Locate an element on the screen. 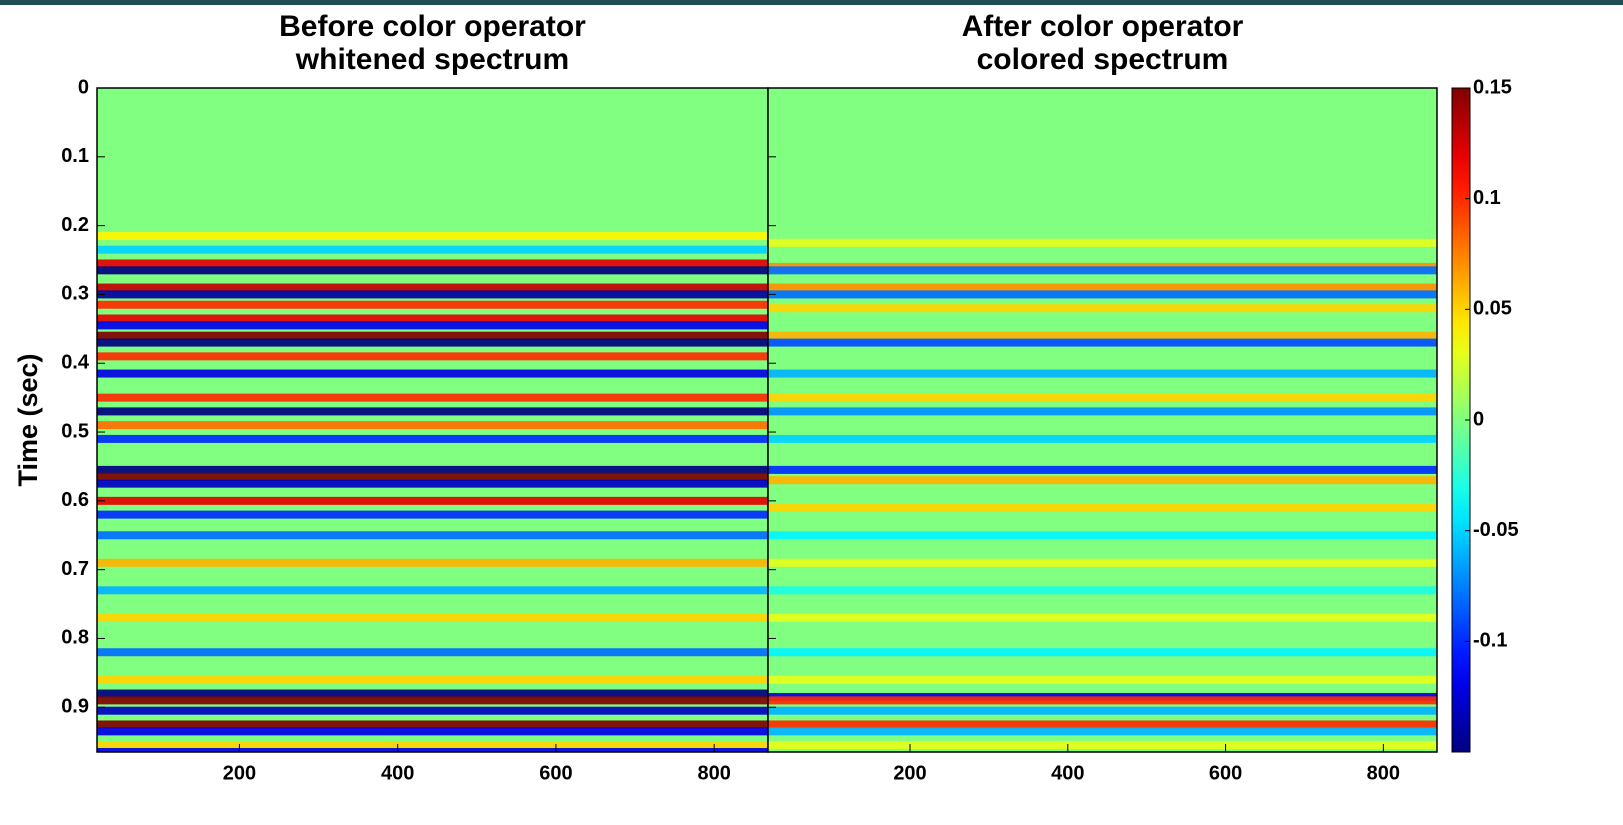 The image size is (1623, 825). y-tick-label: 0.4 is located at coordinates (75, 363).